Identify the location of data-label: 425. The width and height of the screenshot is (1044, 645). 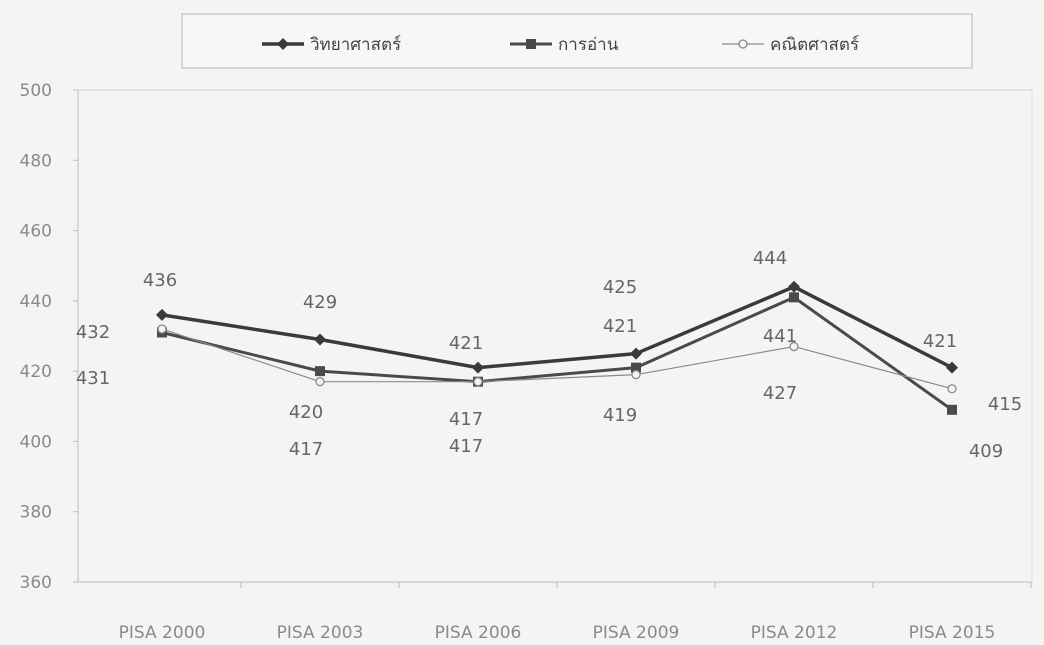
(620, 287).